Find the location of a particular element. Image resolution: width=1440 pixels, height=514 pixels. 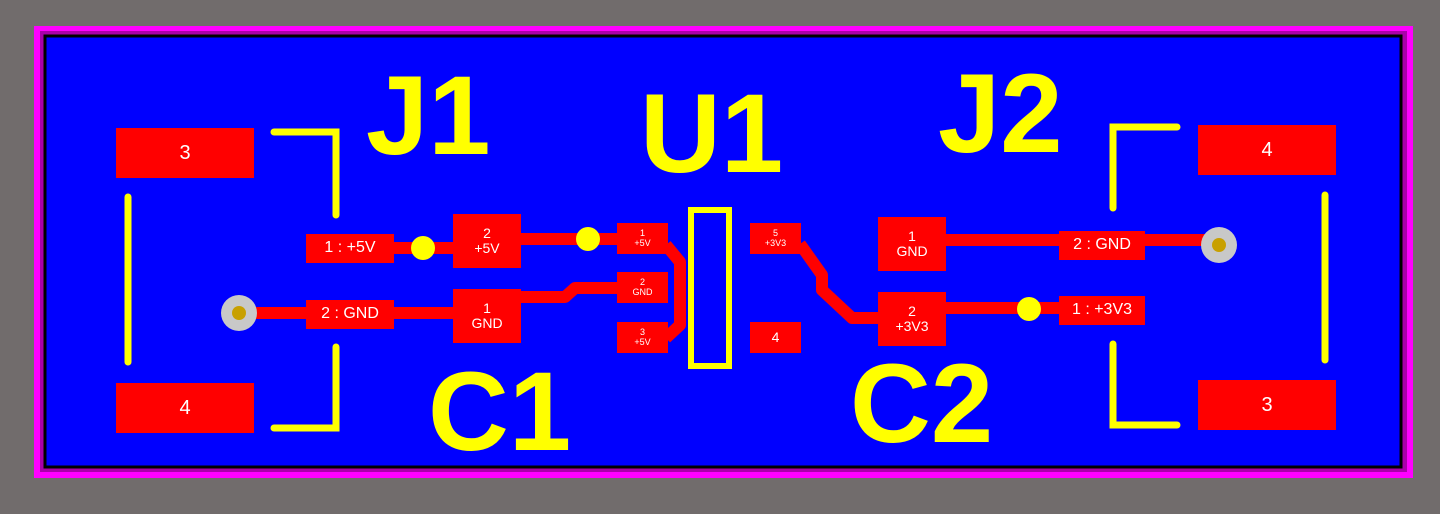

j2-mounting-hole is located at coordinates (1219, 245).